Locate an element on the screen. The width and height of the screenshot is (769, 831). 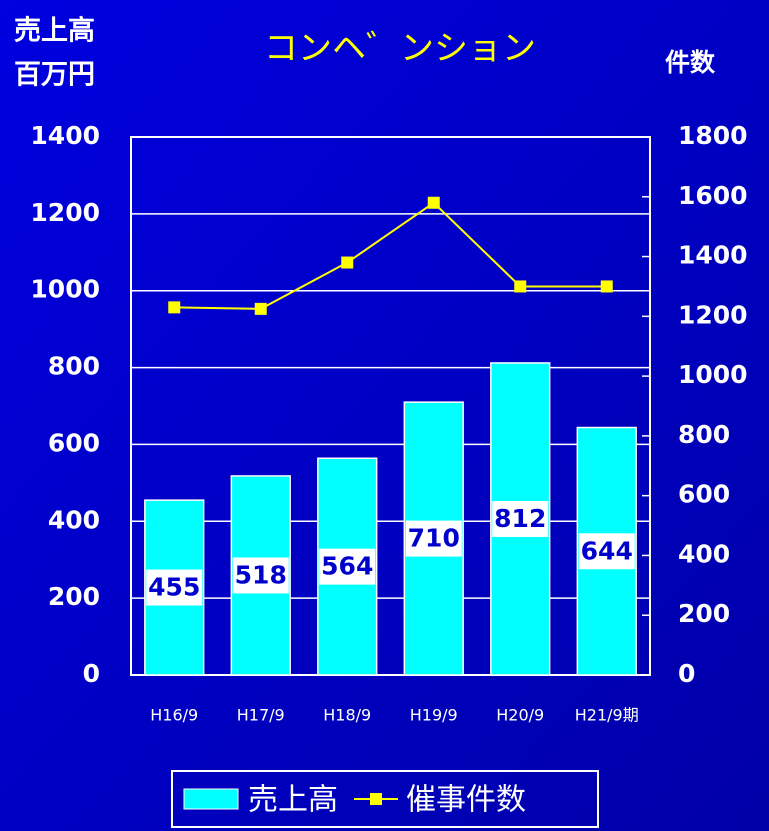
value-label: 644 is located at coordinates (607, 550).